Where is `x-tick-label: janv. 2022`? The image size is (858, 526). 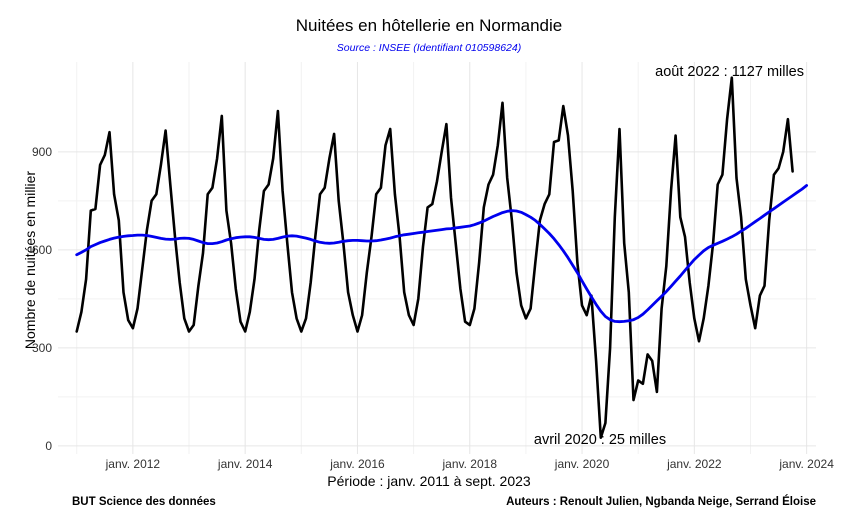 x-tick-label: janv. 2022 is located at coordinates (694, 464).